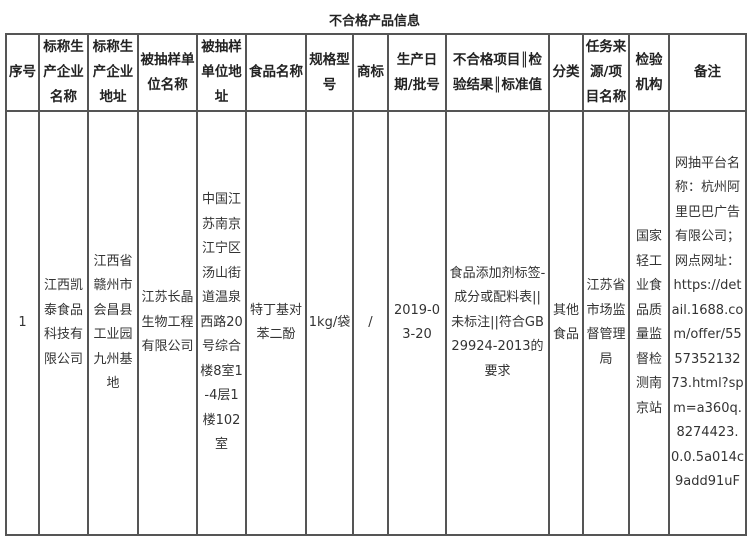 The height and width of the screenshot is (540, 749). I want to click on header-food-name: 食品名称, so click(276, 72).